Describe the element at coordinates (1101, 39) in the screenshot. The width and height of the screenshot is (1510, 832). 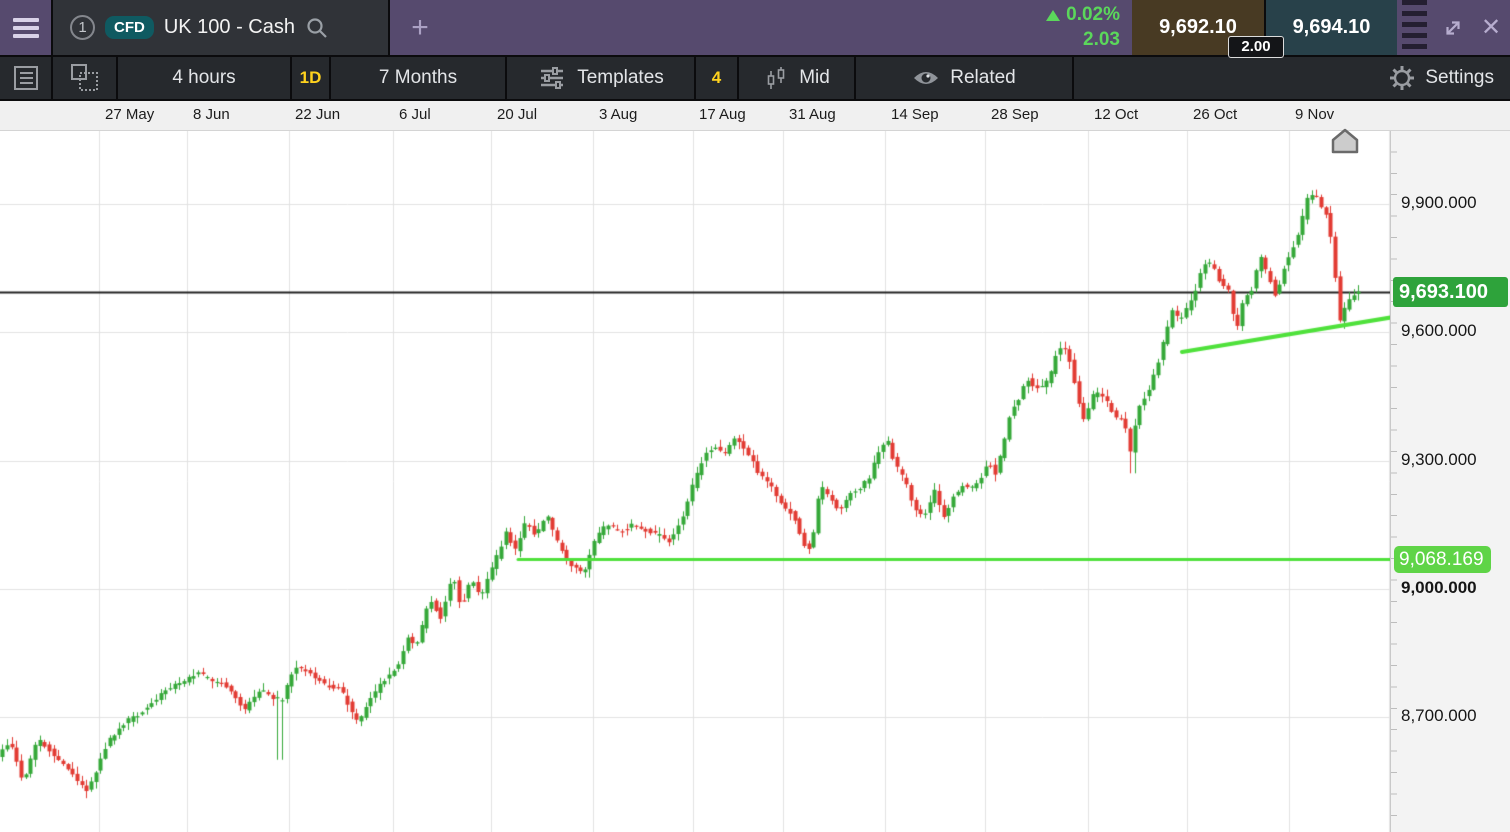
I see `change-points: 2.03` at that location.